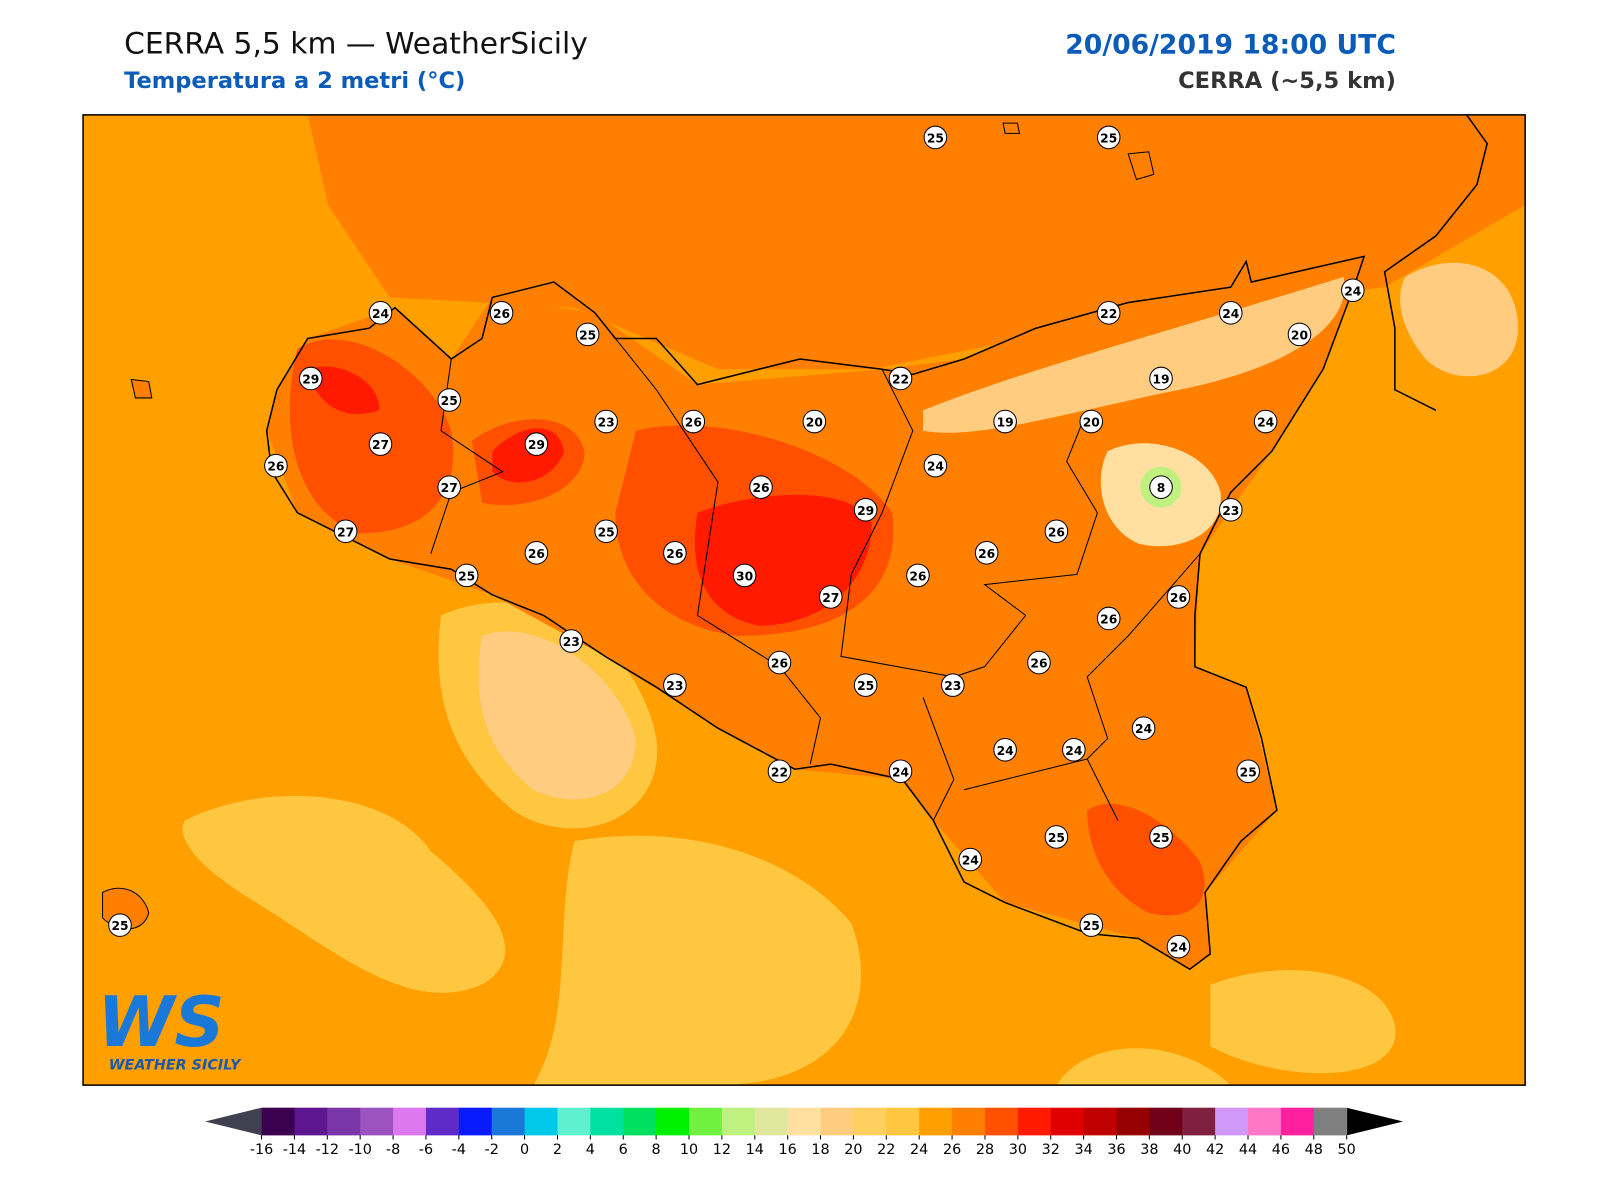 This screenshot has height=1200, width=1600. Describe the element at coordinates (1375, 1121) in the screenshot. I see `colorbar-over` at that location.